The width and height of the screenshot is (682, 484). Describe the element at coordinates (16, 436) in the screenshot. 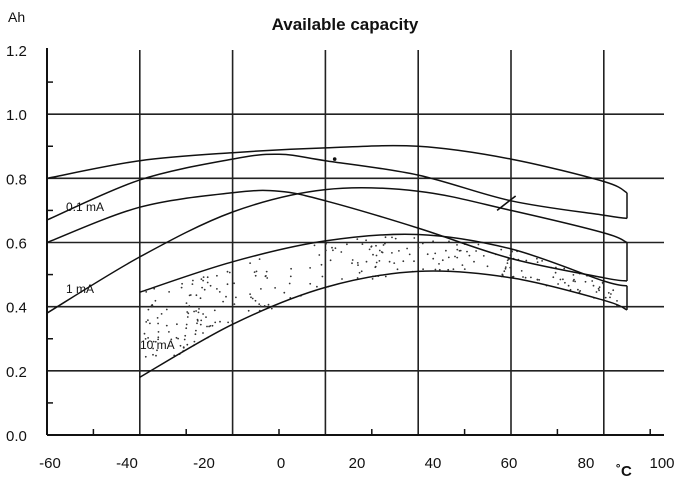

I see `y-tick-label: 0.0` at that location.